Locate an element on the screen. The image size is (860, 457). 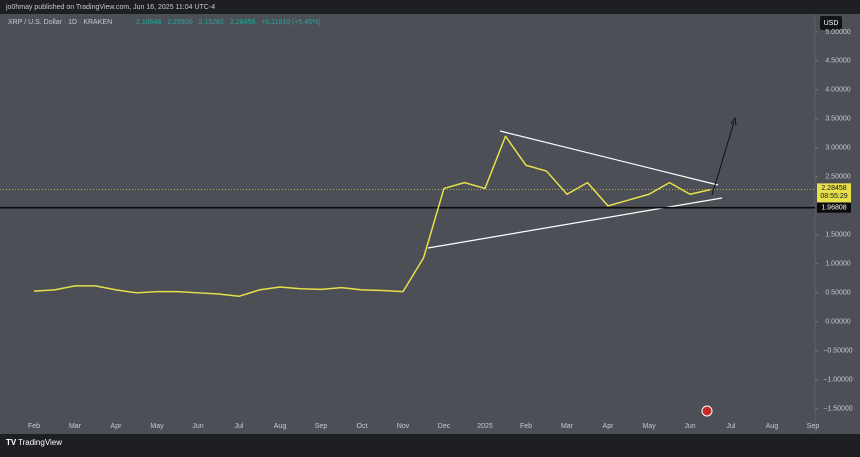
y-tick-label: 1.00000 is located at coordinates (837, 264).